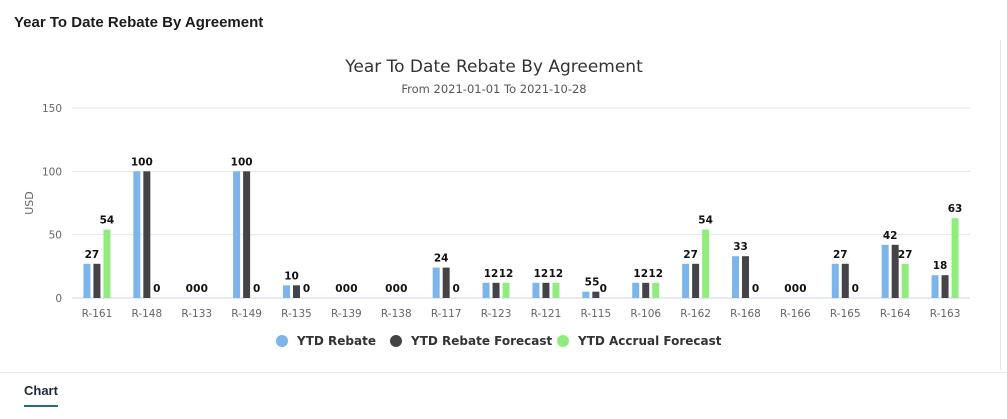 The image size is (1007, 419). Describe the element at coordinates (740, 247) in the screenshot. I see `data-label: 33` at that location.